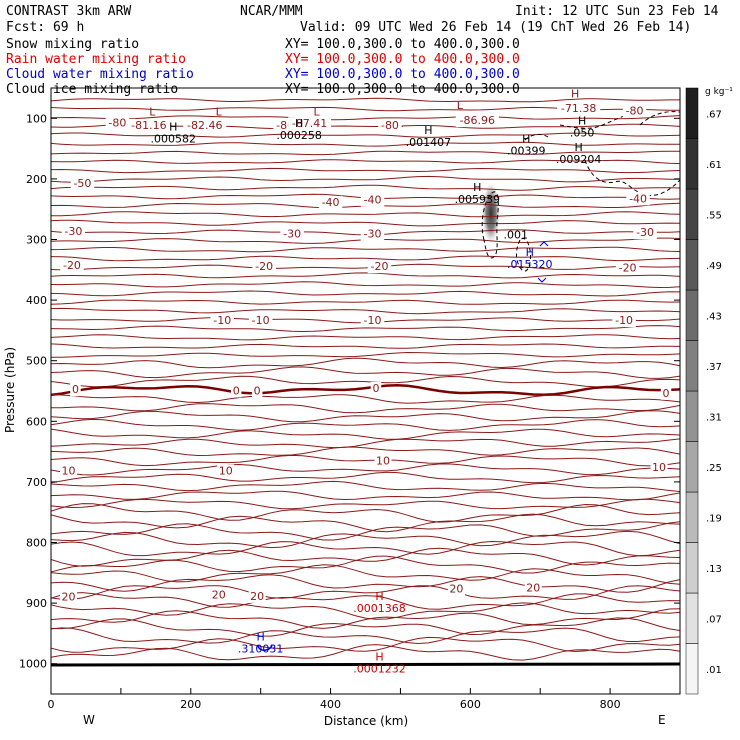 This screenshot has height=740, width=740. Describe the element at coordinates (257, 390) in the screenshot. I see `isotherm-label: 0` at that location.